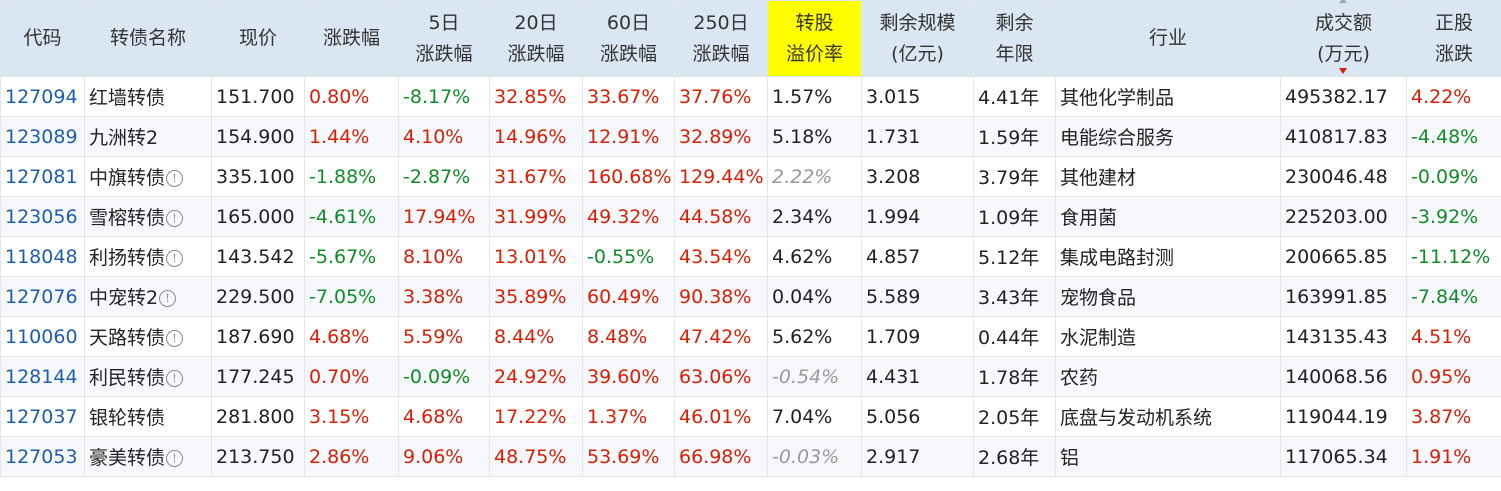 The height and width of the screenshot is (491, 1501). Describe the element at coordinates (42, 416) in the screenshot. I see `bond-code-link: 127037` at that location.